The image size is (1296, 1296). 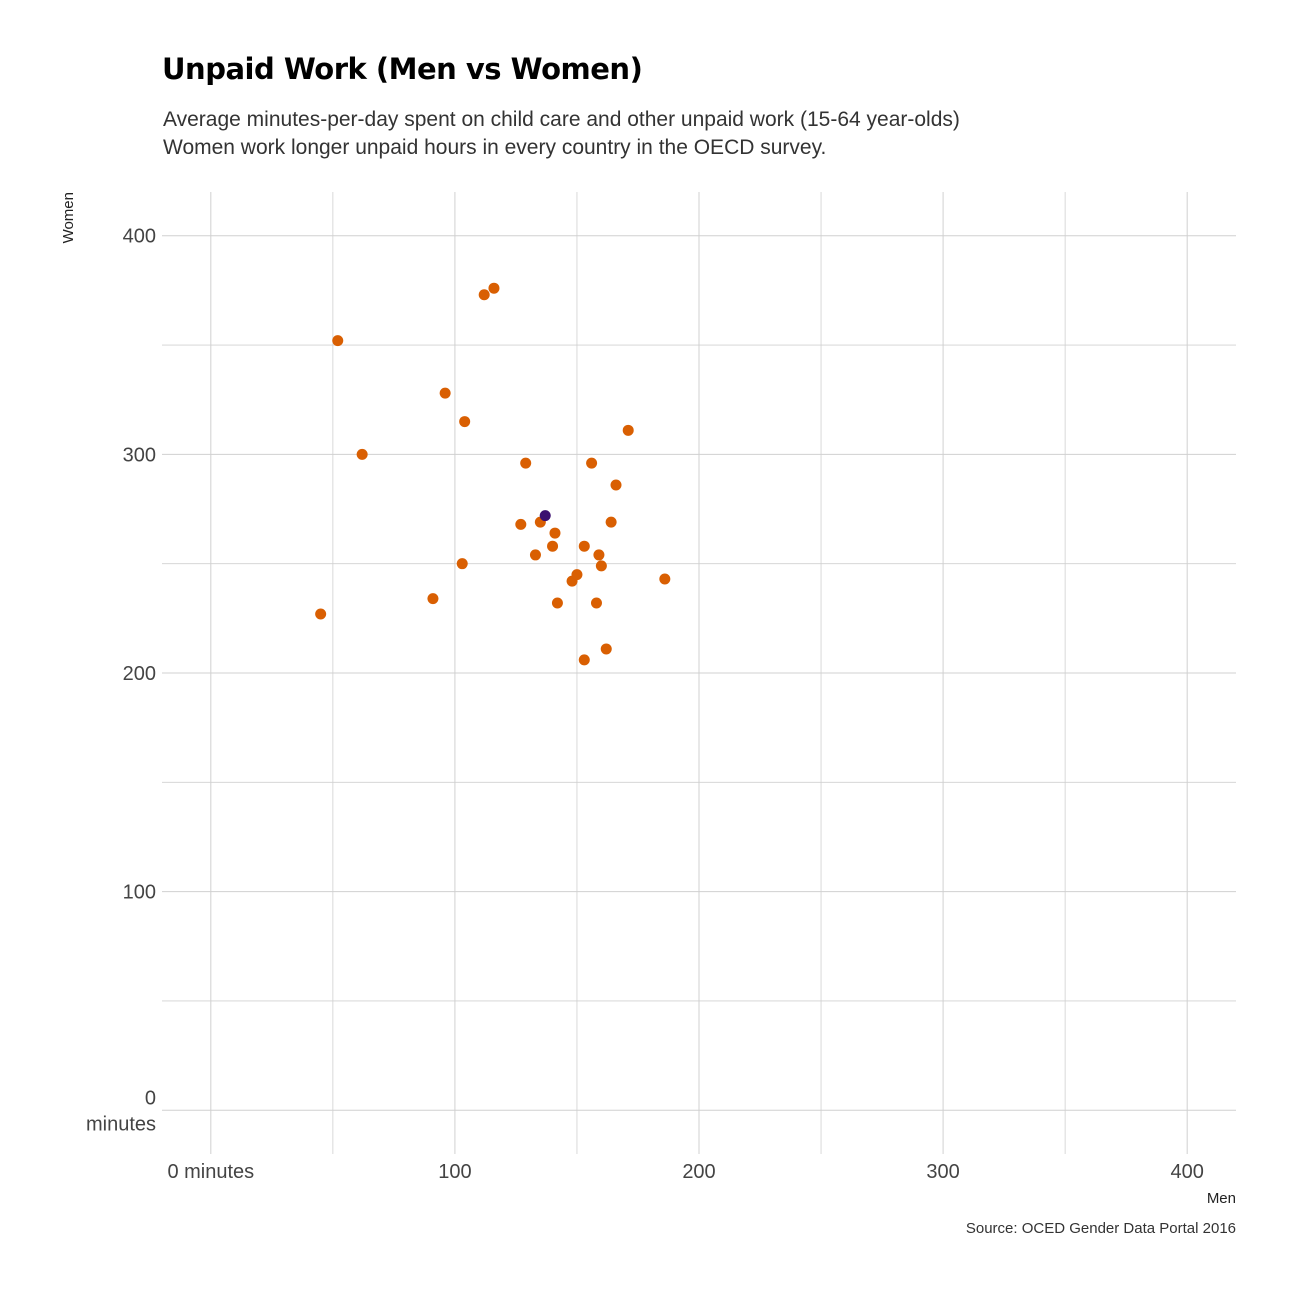 I want to click on highlight-point, so click(x=545, y=516).